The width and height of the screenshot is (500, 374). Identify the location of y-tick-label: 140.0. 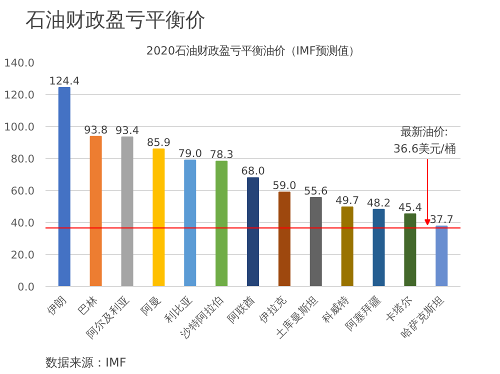
(19, 63).